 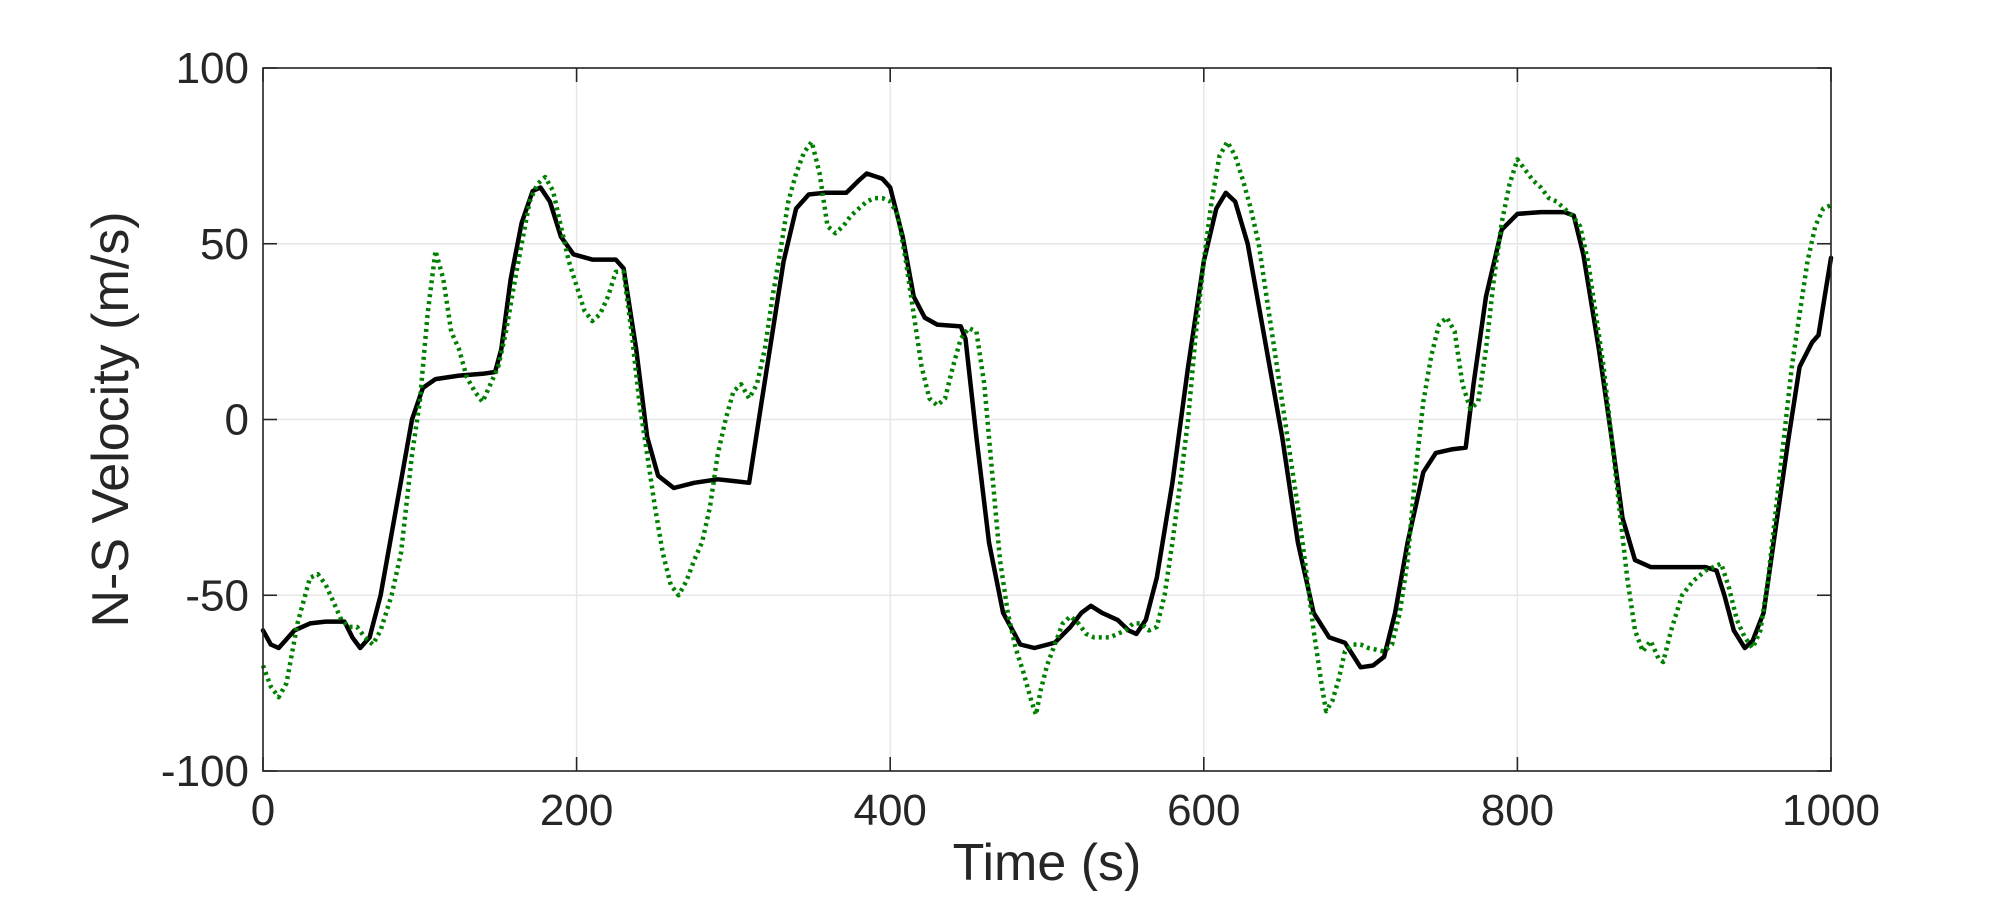 What do you see at coordinates (111, 419) in the screenshot?
I see `y-axis-label: N-S Velocity (m/s)` at bounding box center [111, 419].